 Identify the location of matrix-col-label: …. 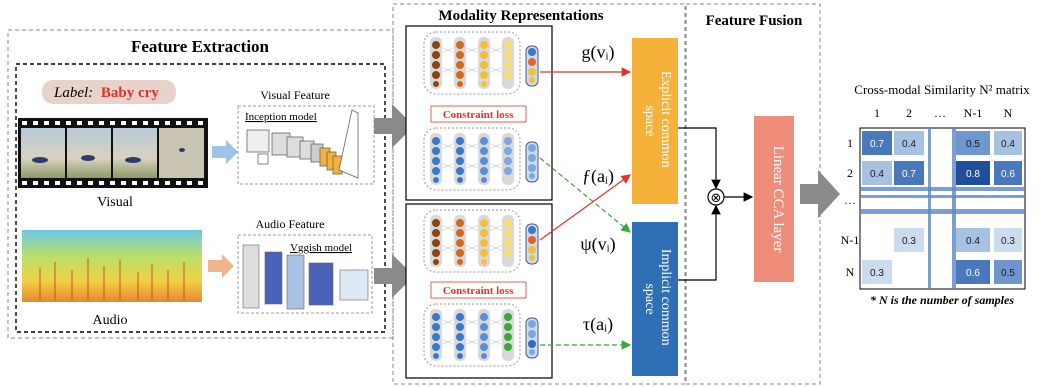
(940, 113).